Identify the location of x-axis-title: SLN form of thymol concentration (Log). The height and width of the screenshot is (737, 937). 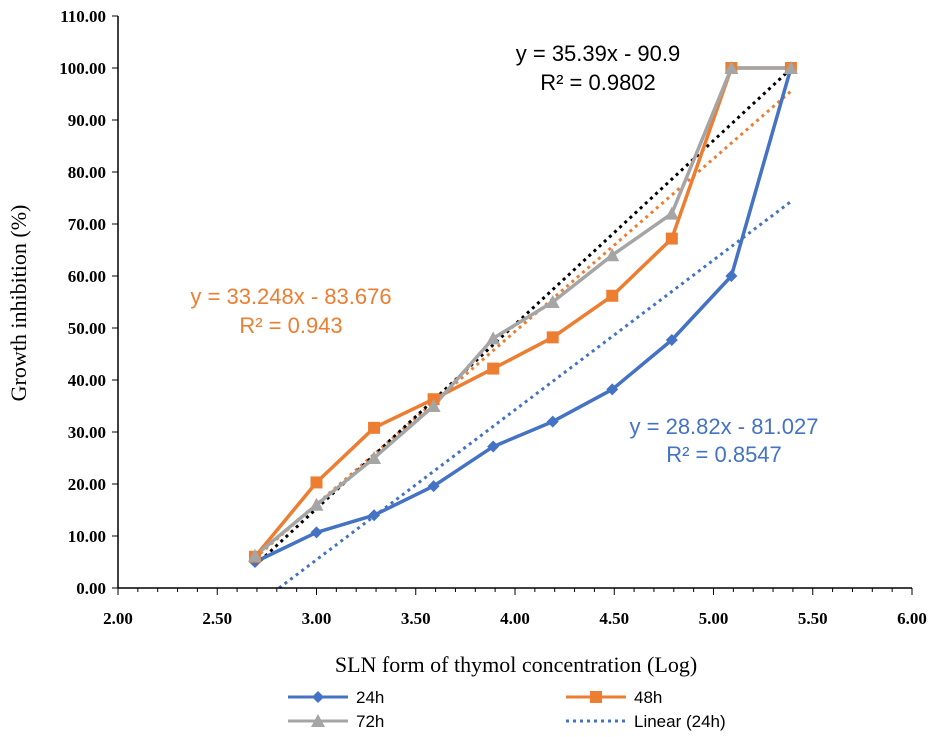
(516, 664).